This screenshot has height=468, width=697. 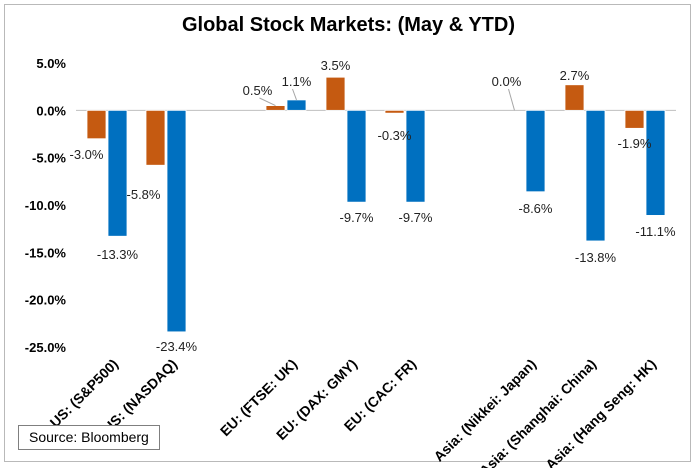 I want to click on data-label-ytd: -8.6%, so click(x=536, y=208).